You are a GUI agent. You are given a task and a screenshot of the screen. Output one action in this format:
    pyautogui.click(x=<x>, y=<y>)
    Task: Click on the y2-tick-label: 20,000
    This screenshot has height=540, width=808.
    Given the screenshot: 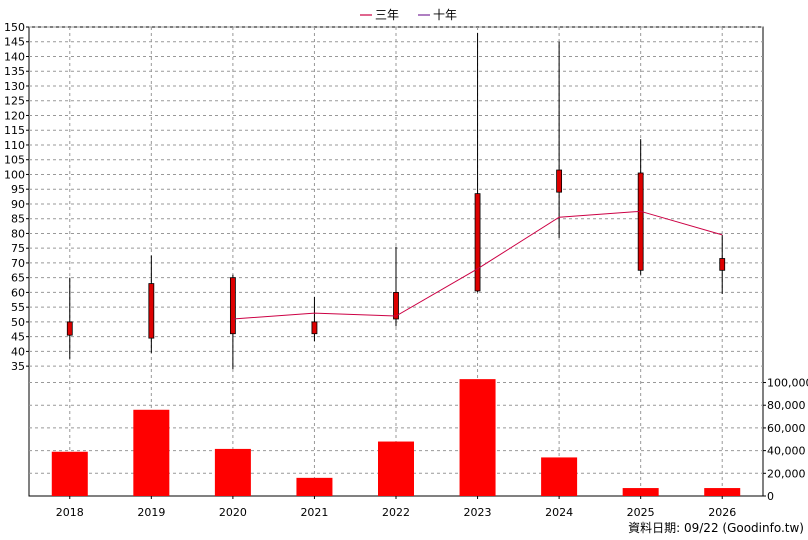 What is the action you would take?
    pyautogui.click(x=786, y=473)
    